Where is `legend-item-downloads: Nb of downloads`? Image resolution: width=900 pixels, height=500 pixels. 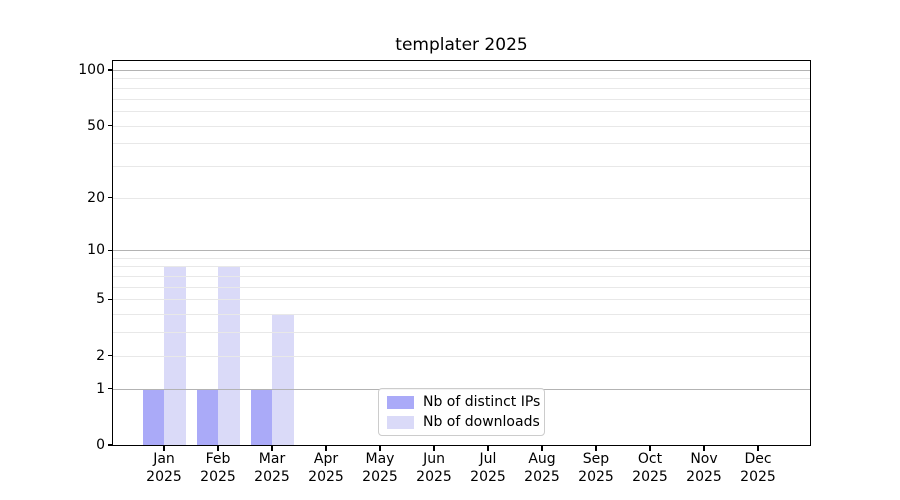
legend-item-downloads: Nb of downloads is located at coordinates (463, 422).